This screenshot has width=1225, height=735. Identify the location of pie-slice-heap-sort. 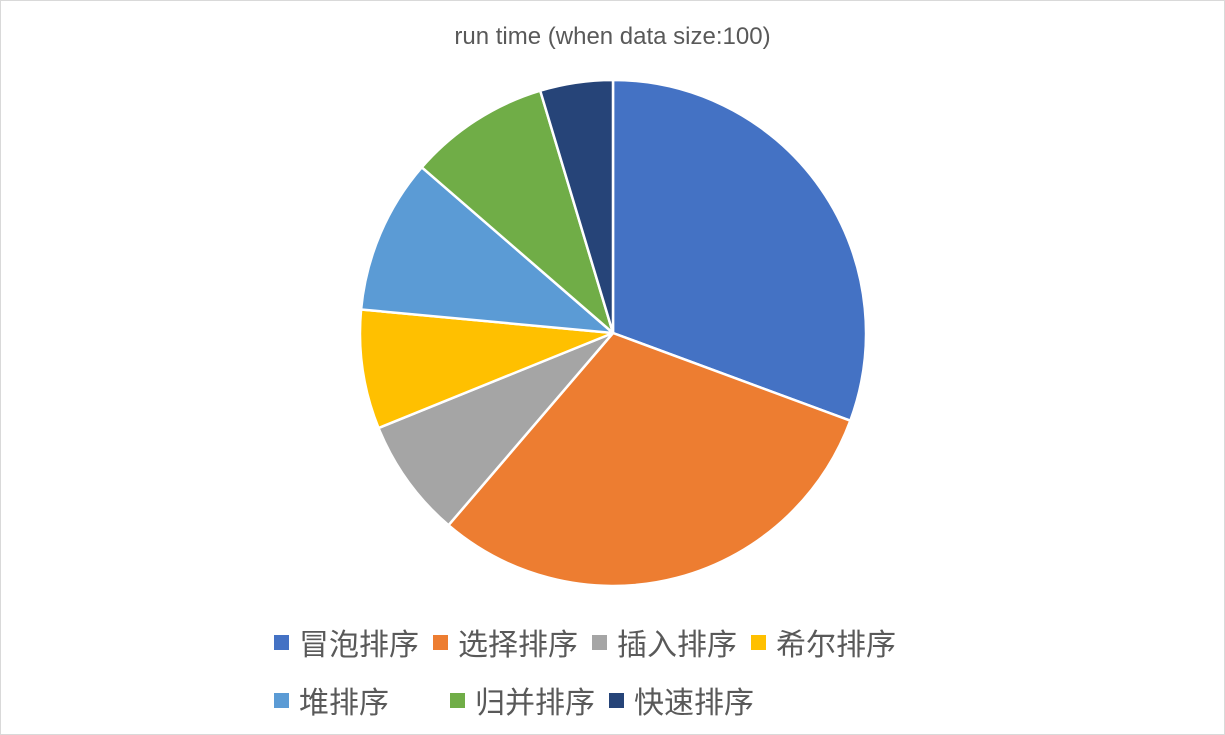
(487, 250).